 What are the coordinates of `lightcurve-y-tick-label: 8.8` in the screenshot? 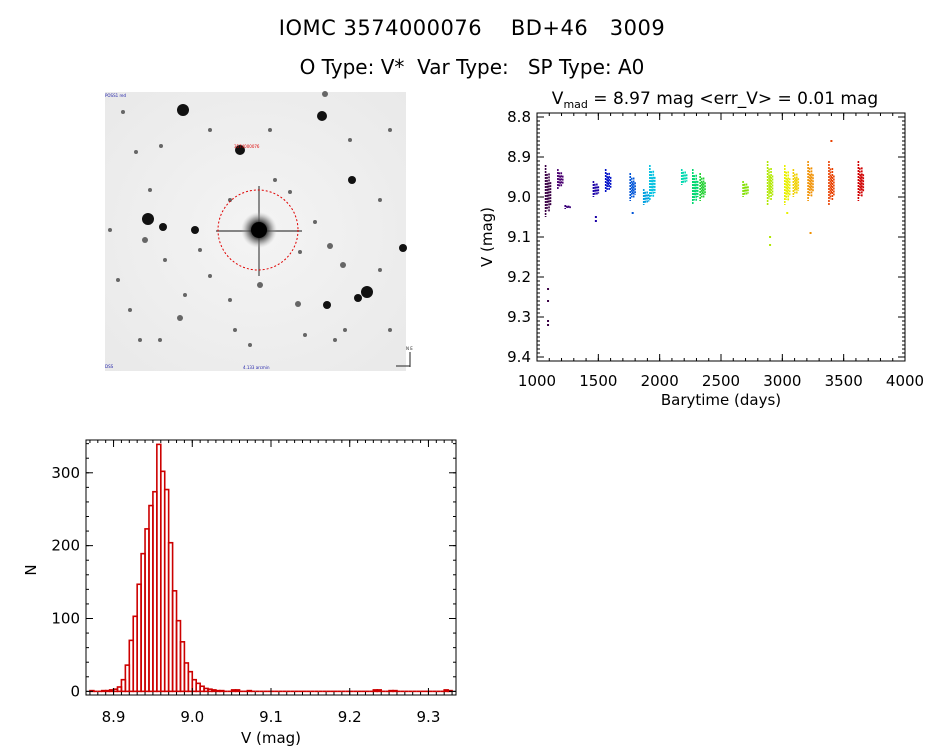 It's located at (519, 117).